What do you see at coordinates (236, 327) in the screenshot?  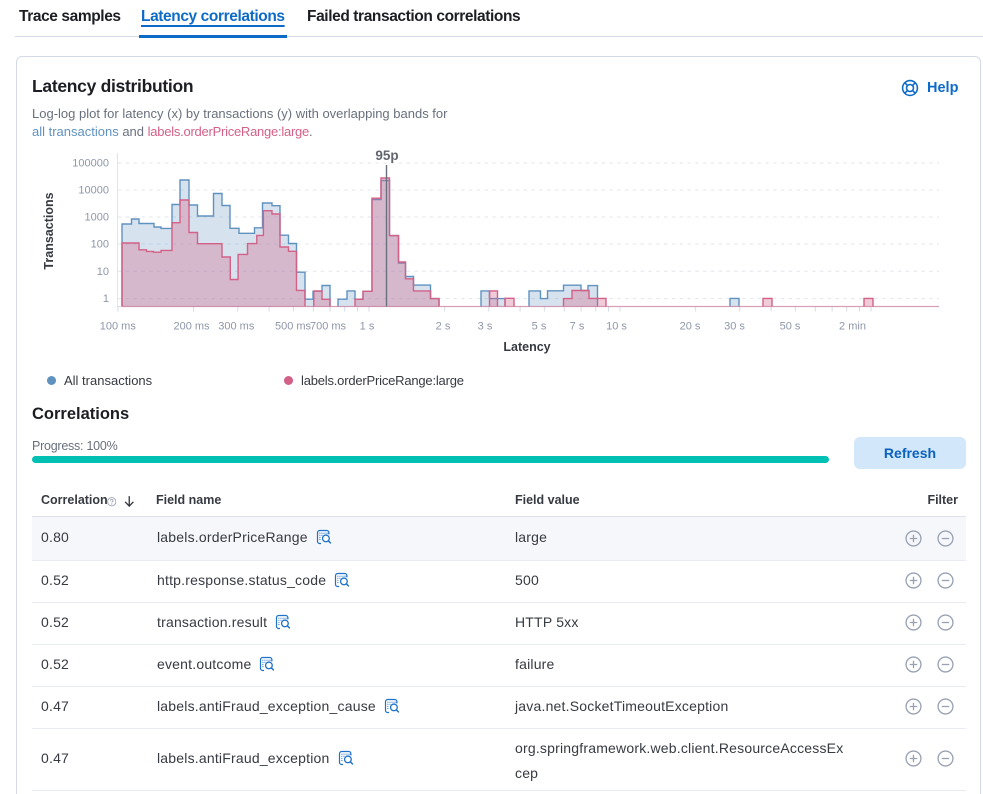 I see `svg-text: 300 ms` at bounding box center [236, 327].